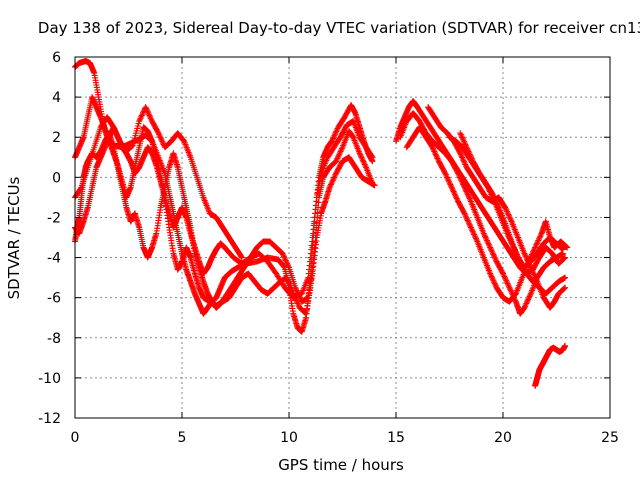 The width and height of the screenshot is (640, 480). Describe the element at coordinates (54, 218) in the screenshot. I see `y-tick-label: -2` at that location.